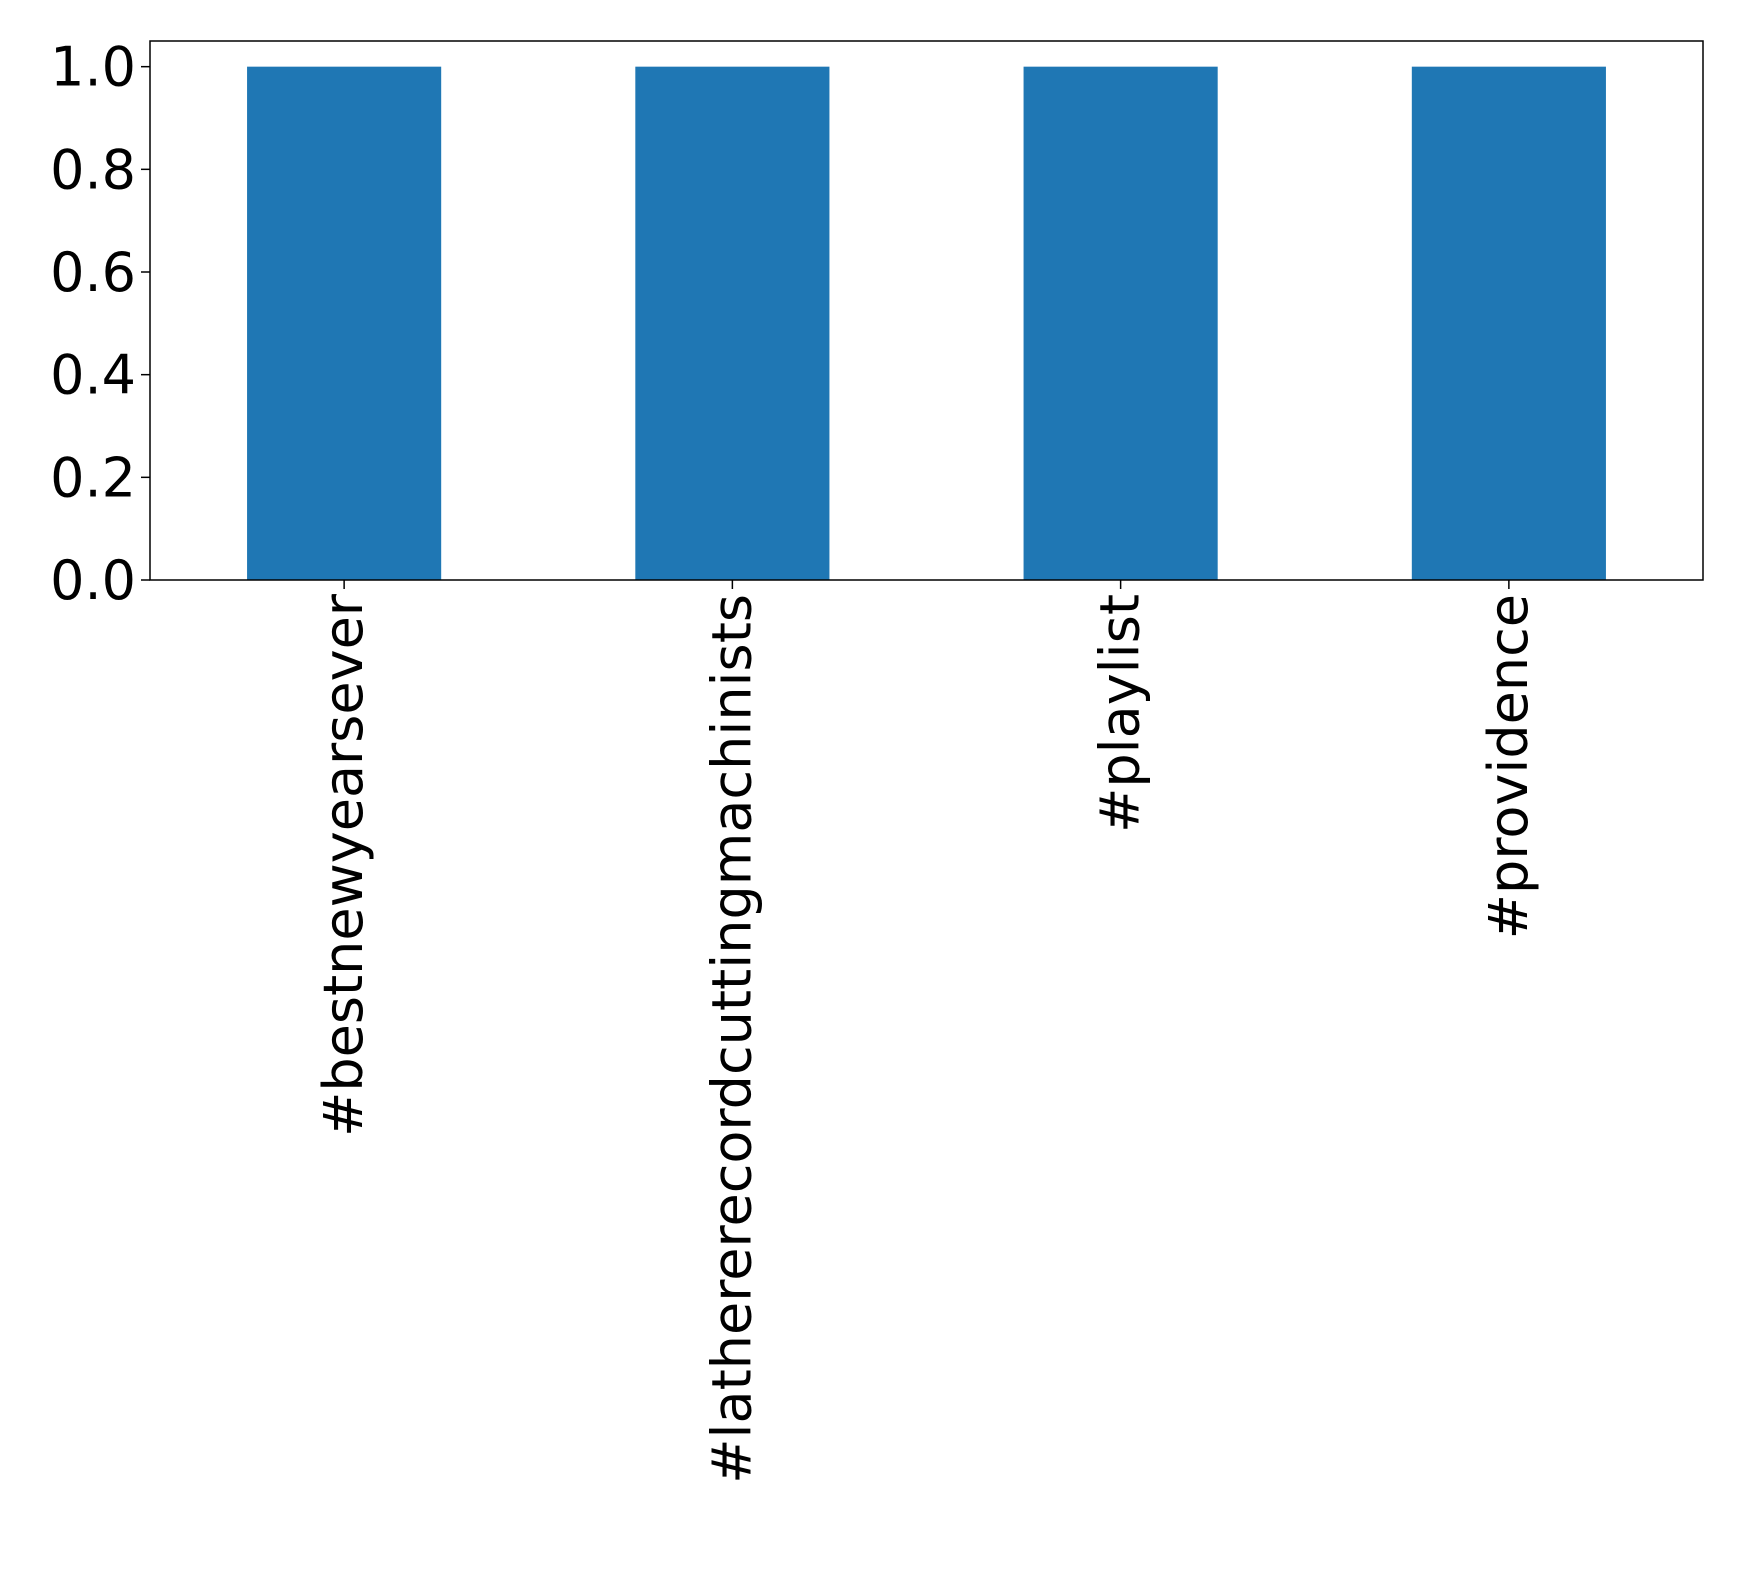 This screenshot has width=1739, height=1595. What do you see at coordinates (93, 580) in the screenshot?
I see `y-tick-label: 0.0` at bounding box center [93, 580].